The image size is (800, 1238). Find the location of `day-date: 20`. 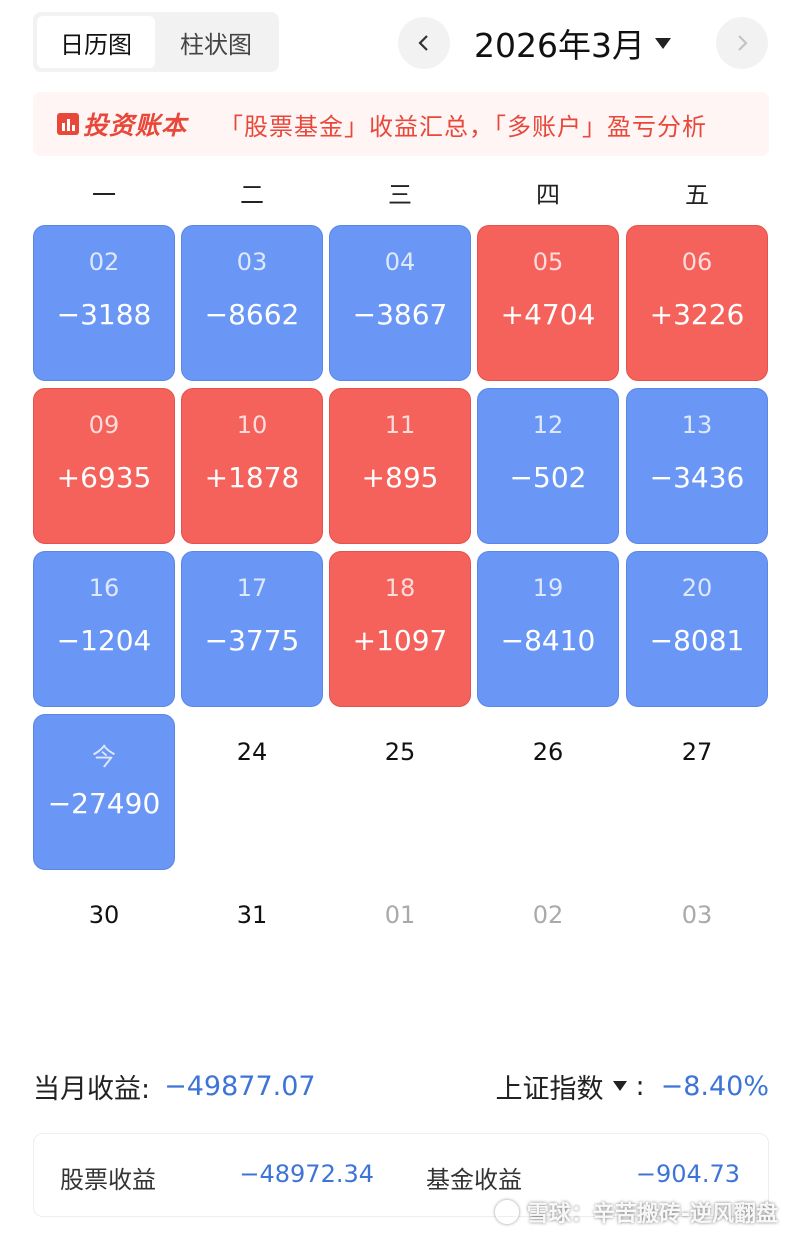

day-date: 20 is located at coordinates (697, 588).